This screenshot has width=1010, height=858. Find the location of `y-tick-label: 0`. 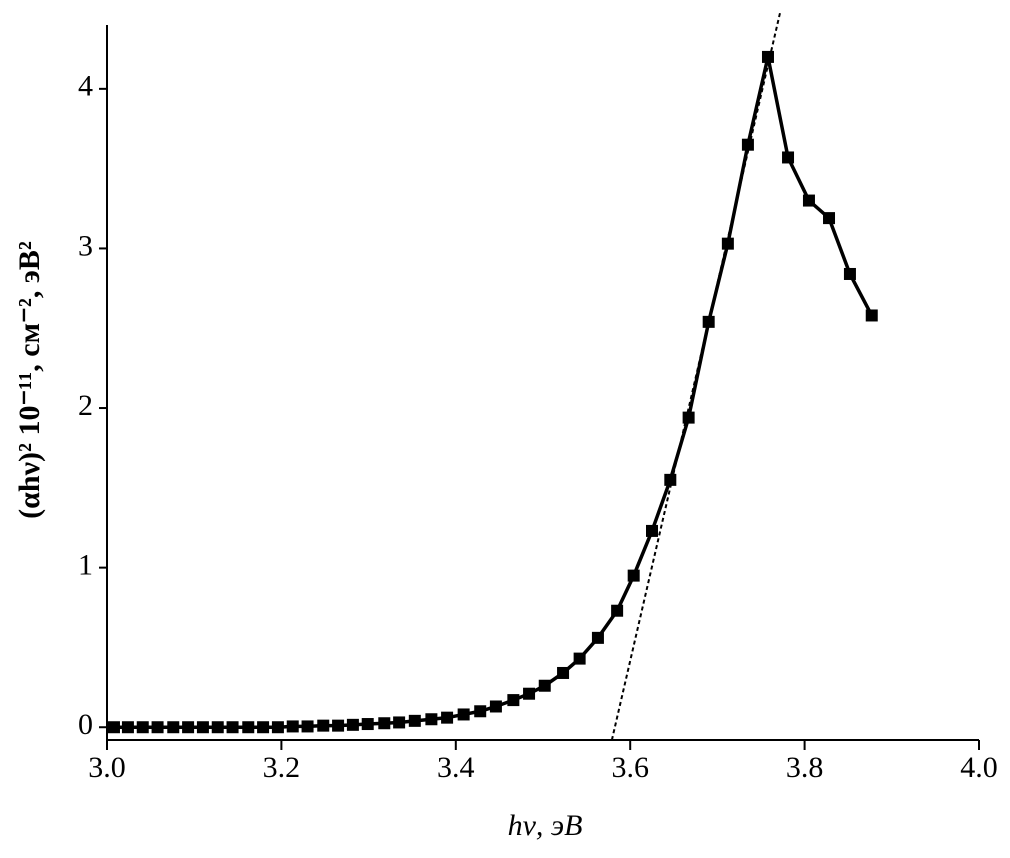

y-tick-label: 0 is located at coordinates (85, 724).